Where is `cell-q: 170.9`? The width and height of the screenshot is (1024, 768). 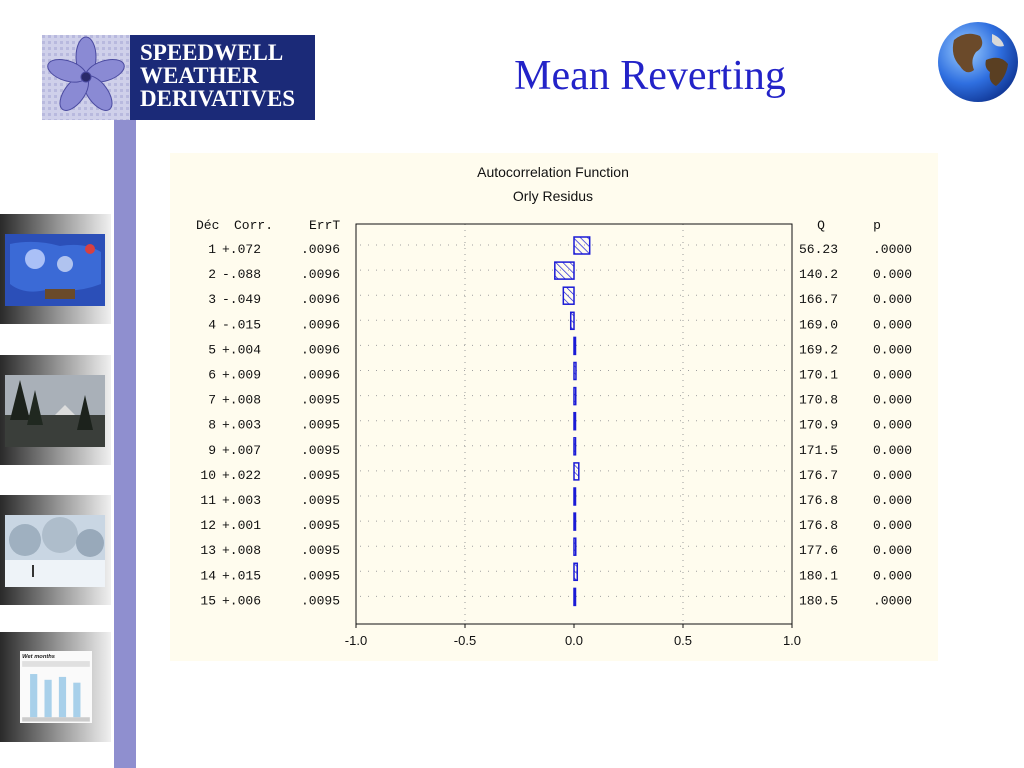 cell-q: 170.9 is located at coordinates (818, 425).